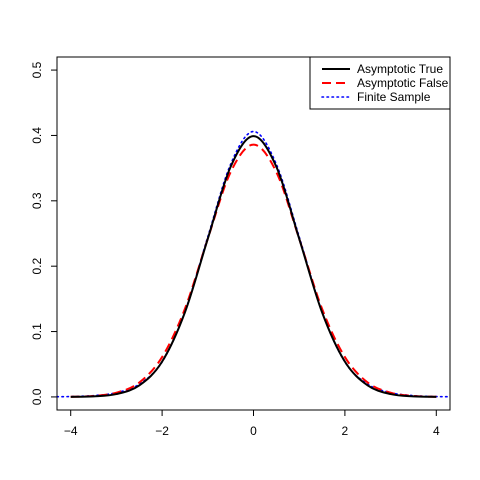  Describe the element at coordinates (37, 69) in the screenshot. I see `y-tick-label: 0.5` at that location.